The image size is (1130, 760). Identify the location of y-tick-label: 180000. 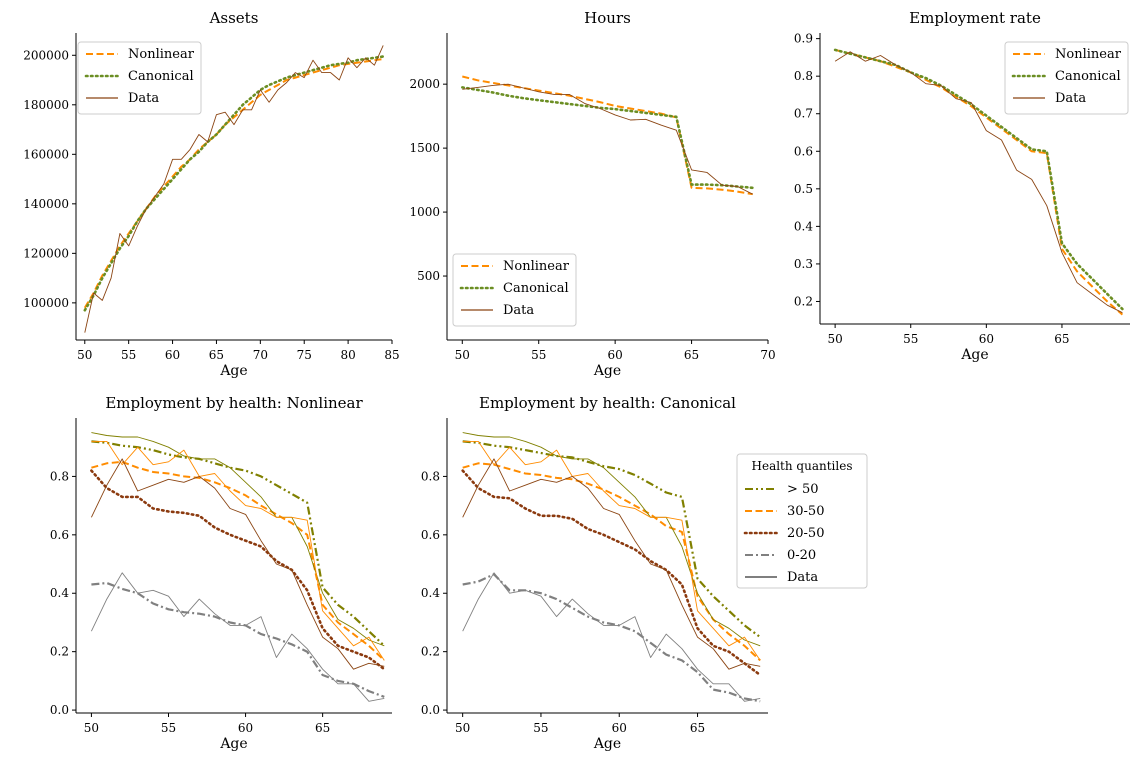
(46, 105).